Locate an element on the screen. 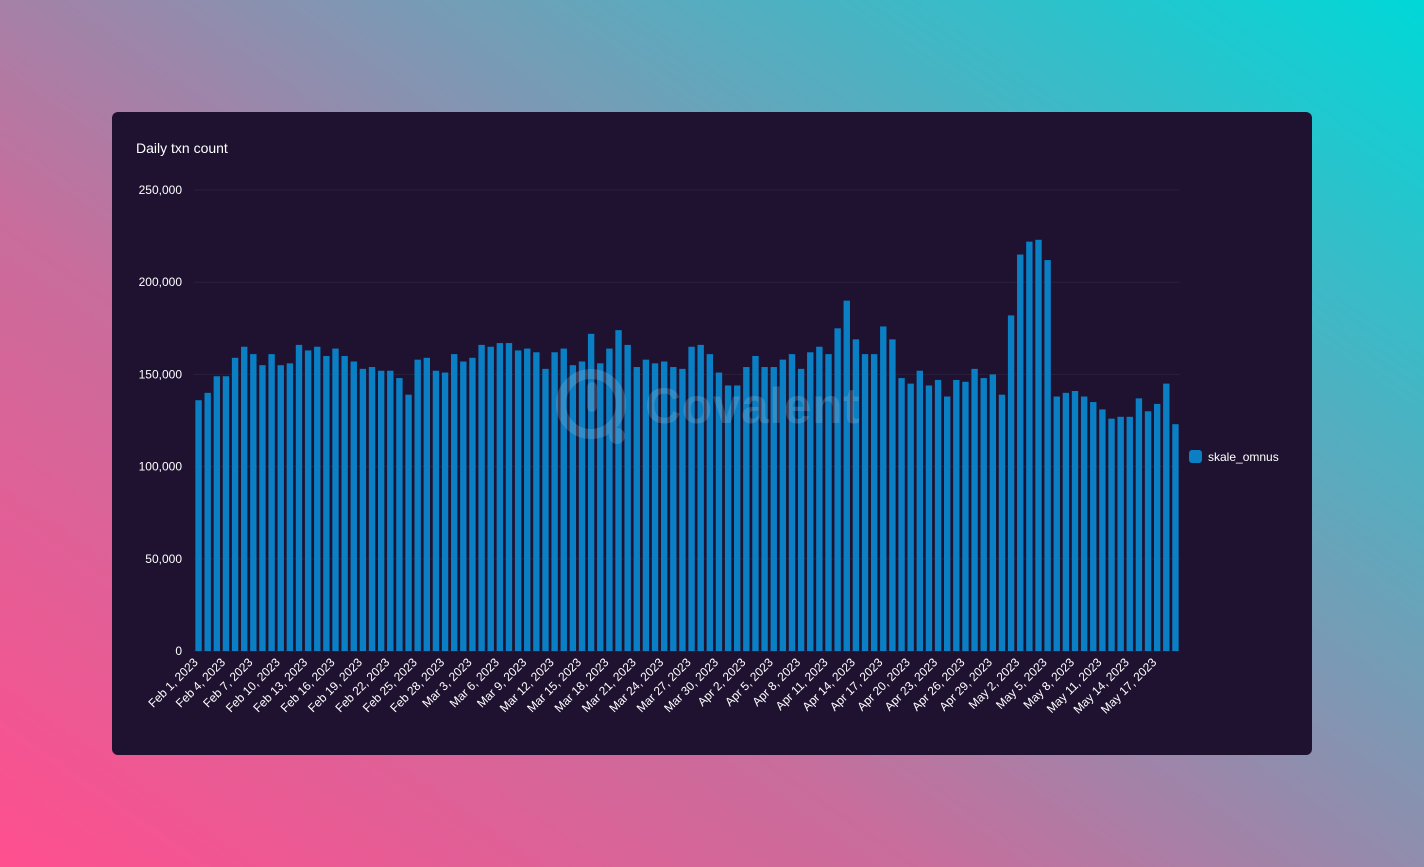 Image resolution: width=1424 pixels, height=867 pixels. legend-swatch is located at coordinates (1195, 456).